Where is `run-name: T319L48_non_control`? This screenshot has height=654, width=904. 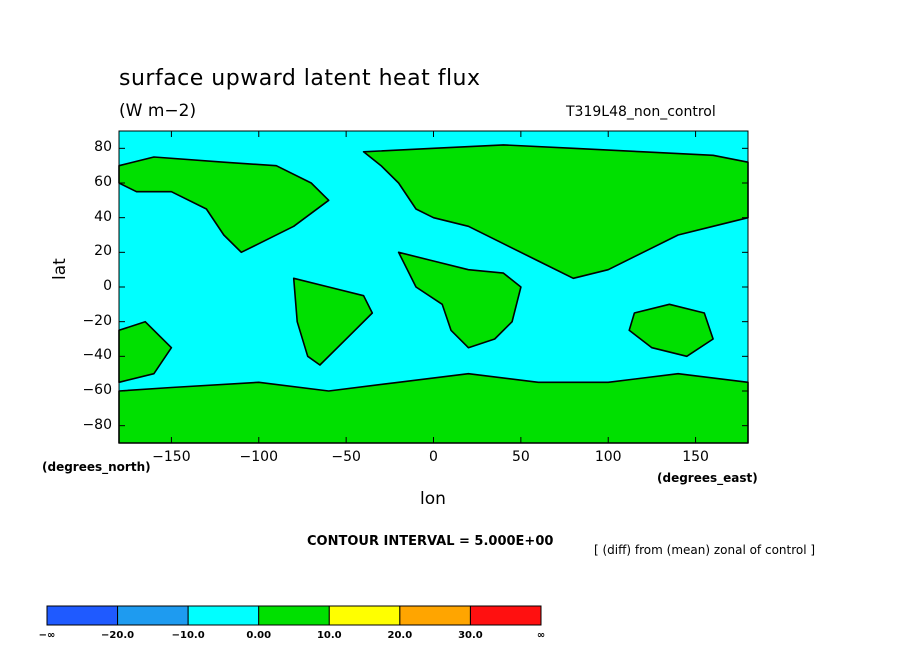
run-name: T319L48_non_control is located at coordinates (641, 112).